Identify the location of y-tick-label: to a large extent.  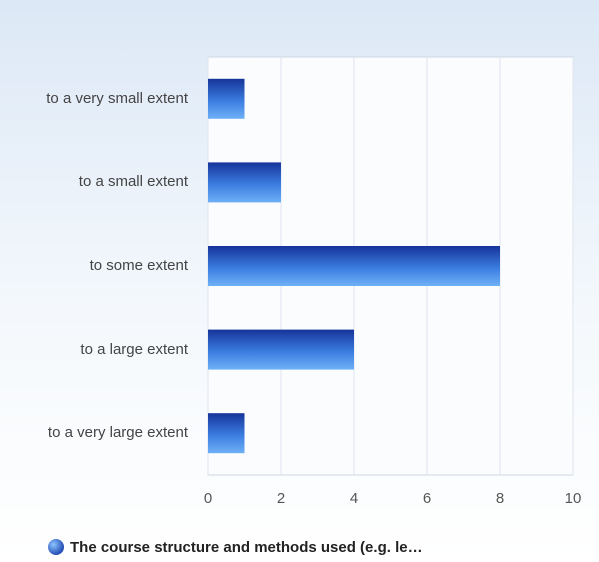
(134, 349).